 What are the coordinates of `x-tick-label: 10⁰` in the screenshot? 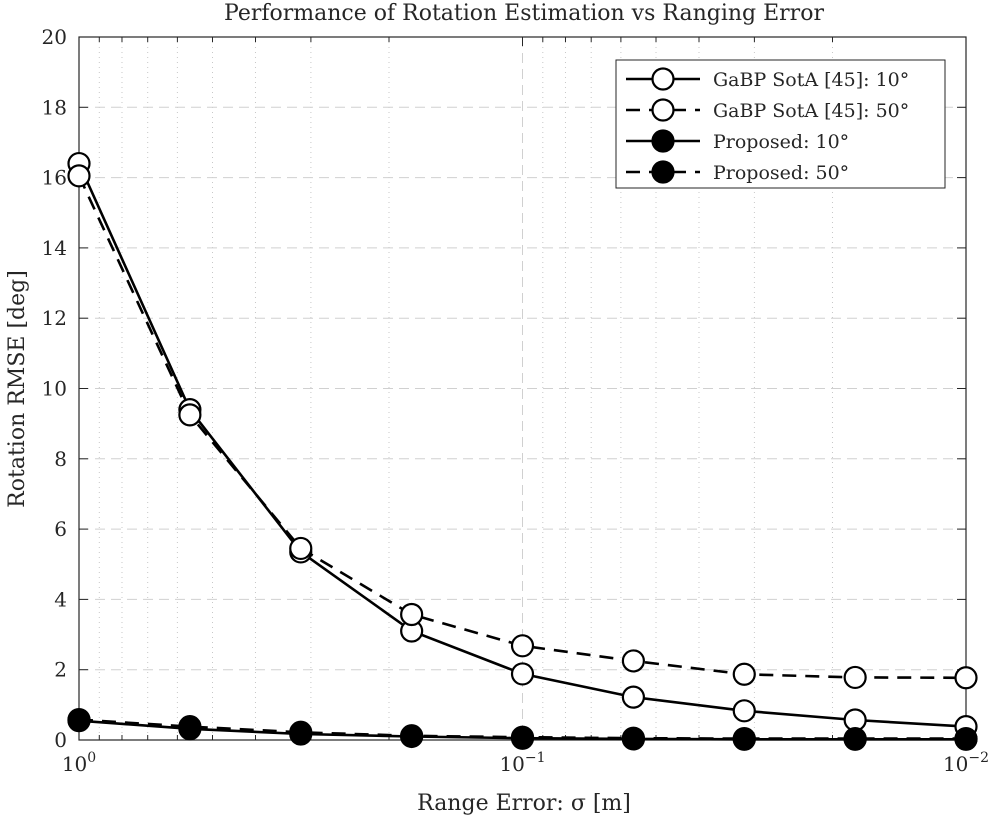 It's located at (79, 763).